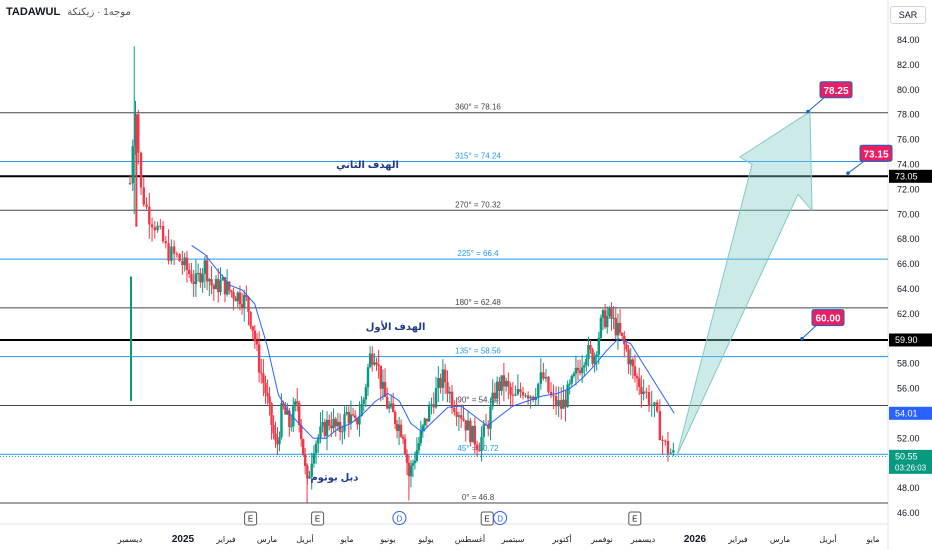  Describe the element at coordinates (267, 539) in the screenshot. I see `x-tick-label: مارس` at that location.